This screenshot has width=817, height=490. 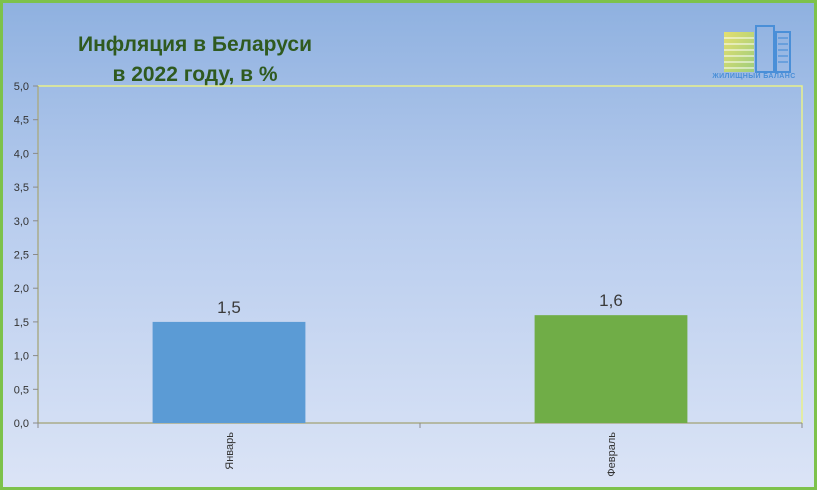 I want to click on y-axis: 0,0 0,5 1,0 1,5 2,0 2,5 3,0 3,5 4,0 4,5 5,0, so click(x=26, y=255).